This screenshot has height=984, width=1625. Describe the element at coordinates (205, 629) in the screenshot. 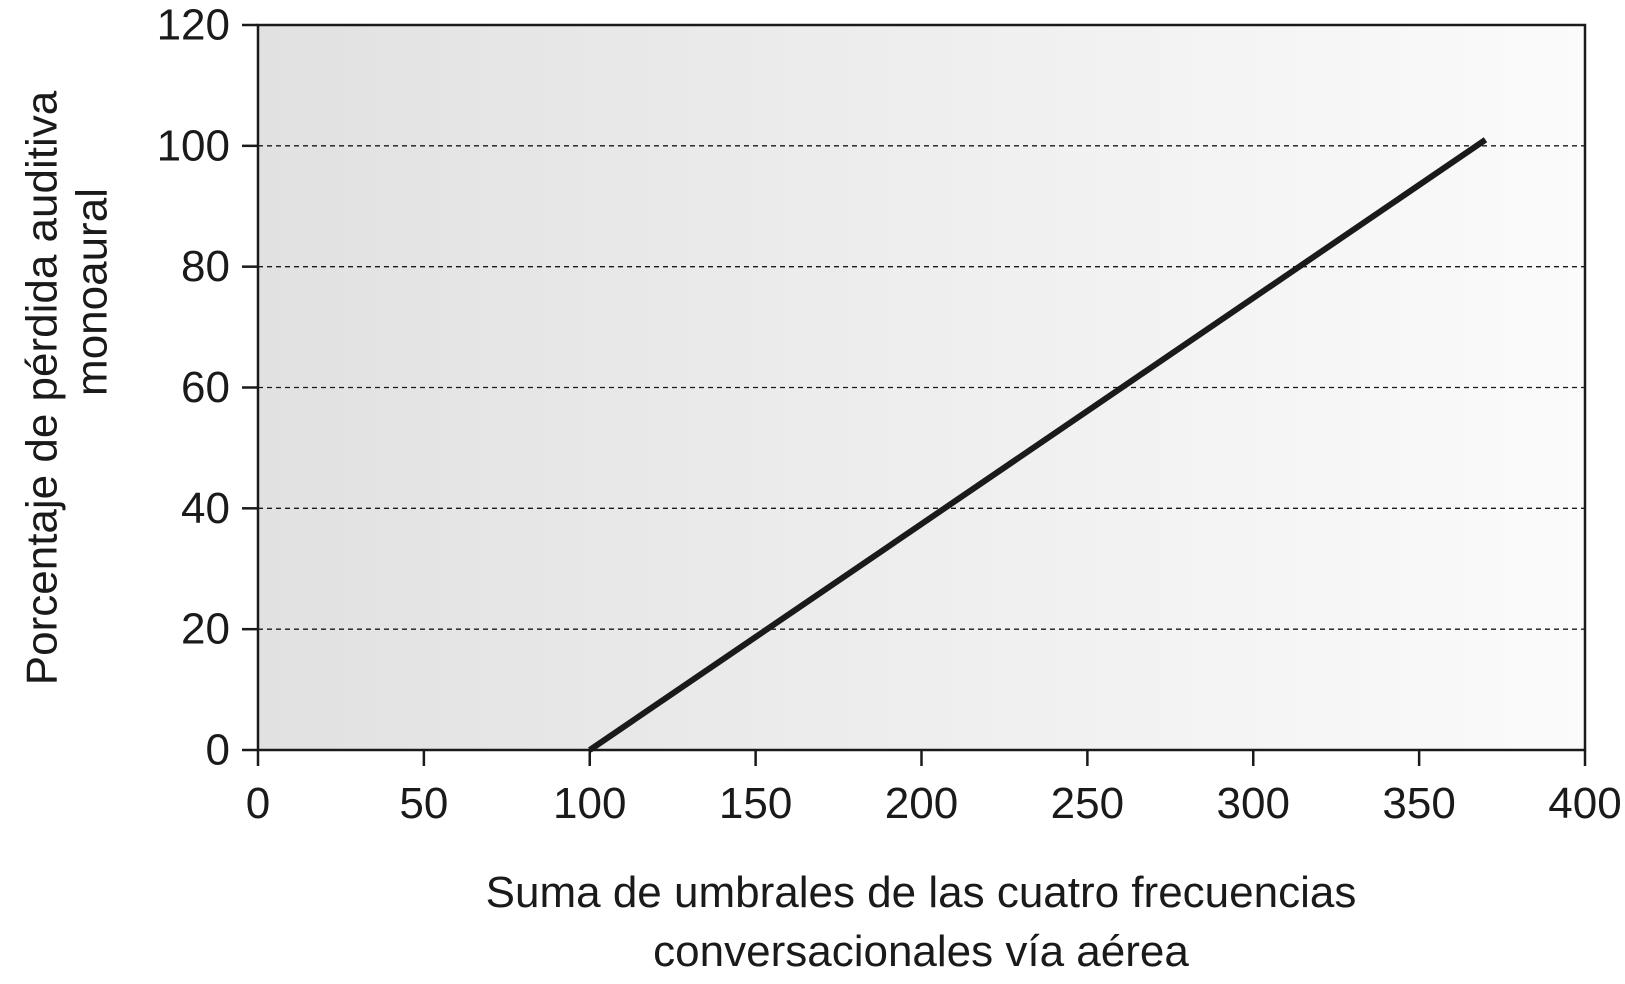

I see `y-tick-label-1: 20` at that location.